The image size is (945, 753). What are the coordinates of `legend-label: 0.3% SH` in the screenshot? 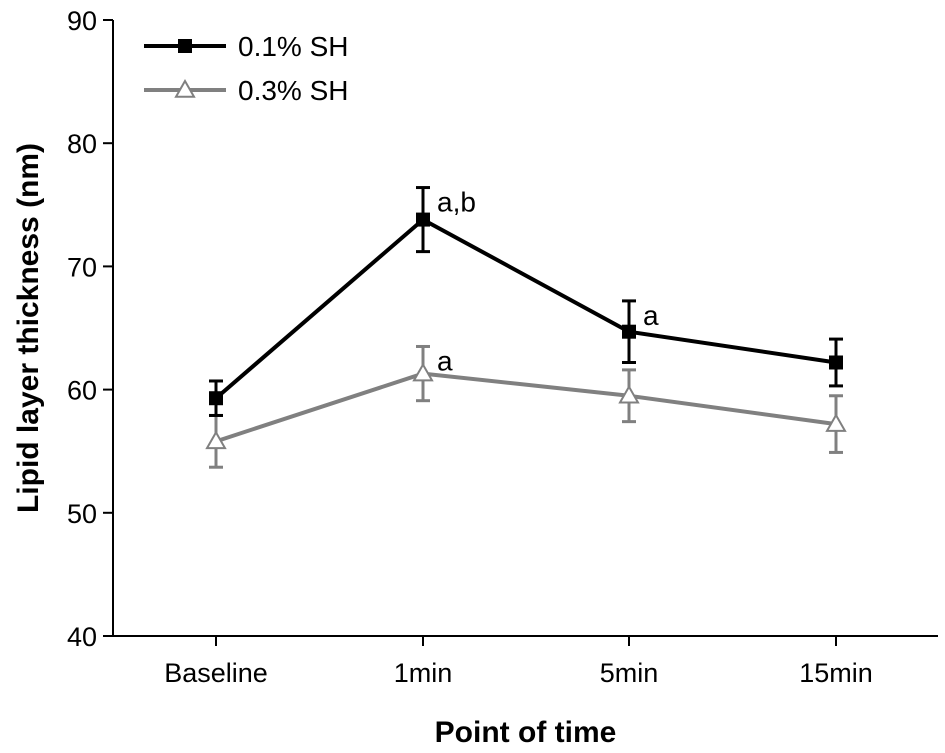 It's located at (293, 90).